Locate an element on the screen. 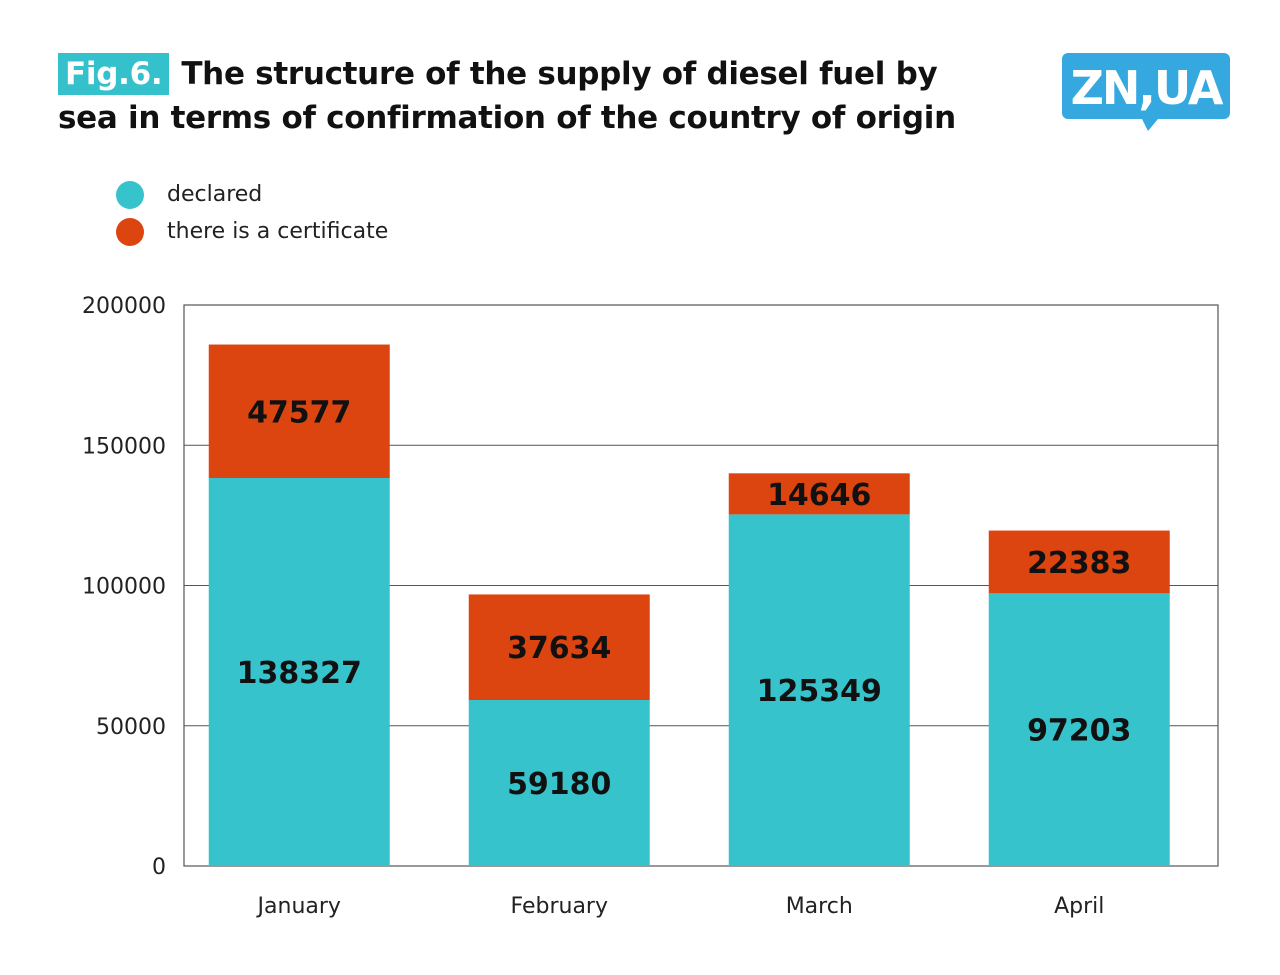  figure-badge: Fig.6. is located at coordinates (114, 74).